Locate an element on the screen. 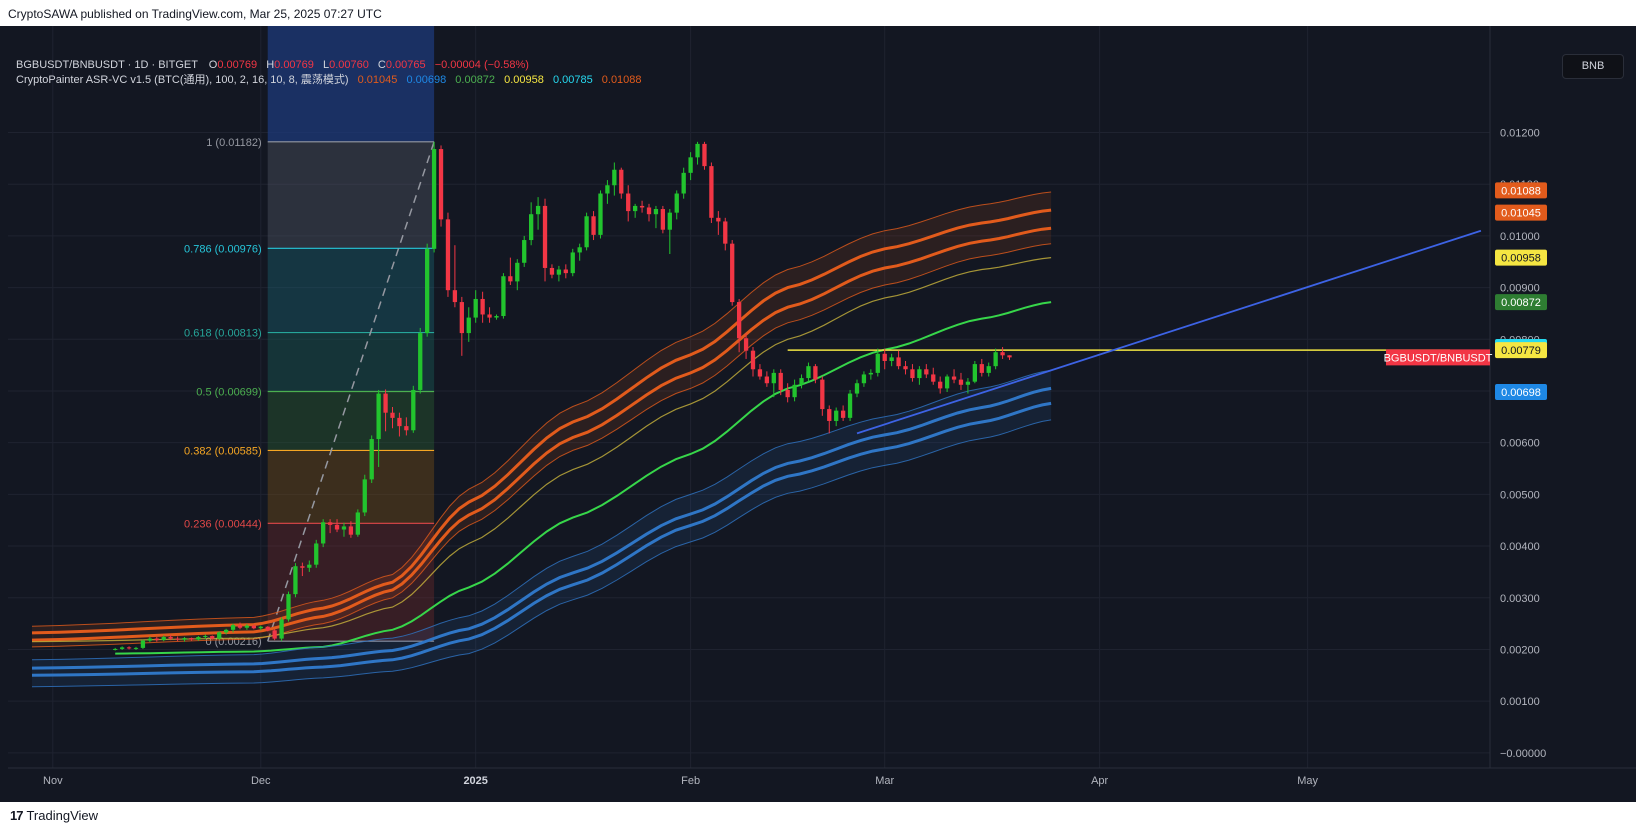 This screenshot has height=830, width=1636. symbol-search-button: BNB is located at coordinates (1593, 66).